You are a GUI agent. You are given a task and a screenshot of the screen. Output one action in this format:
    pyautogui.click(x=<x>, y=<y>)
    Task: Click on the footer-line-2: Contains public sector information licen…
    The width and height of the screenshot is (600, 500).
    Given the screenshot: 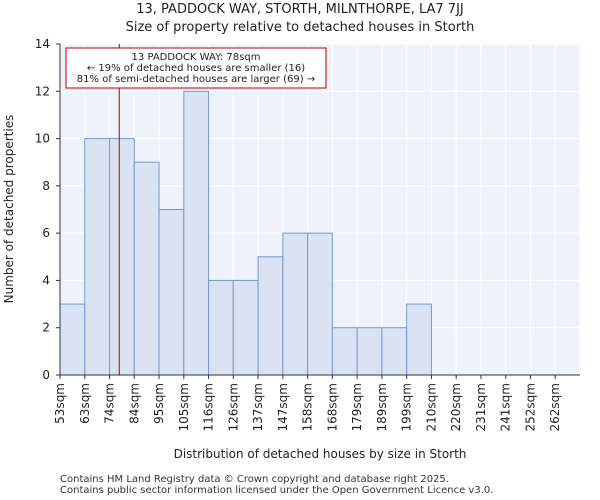 What is the action you would take?
    pyautogui.click(x=277, y=490)
    